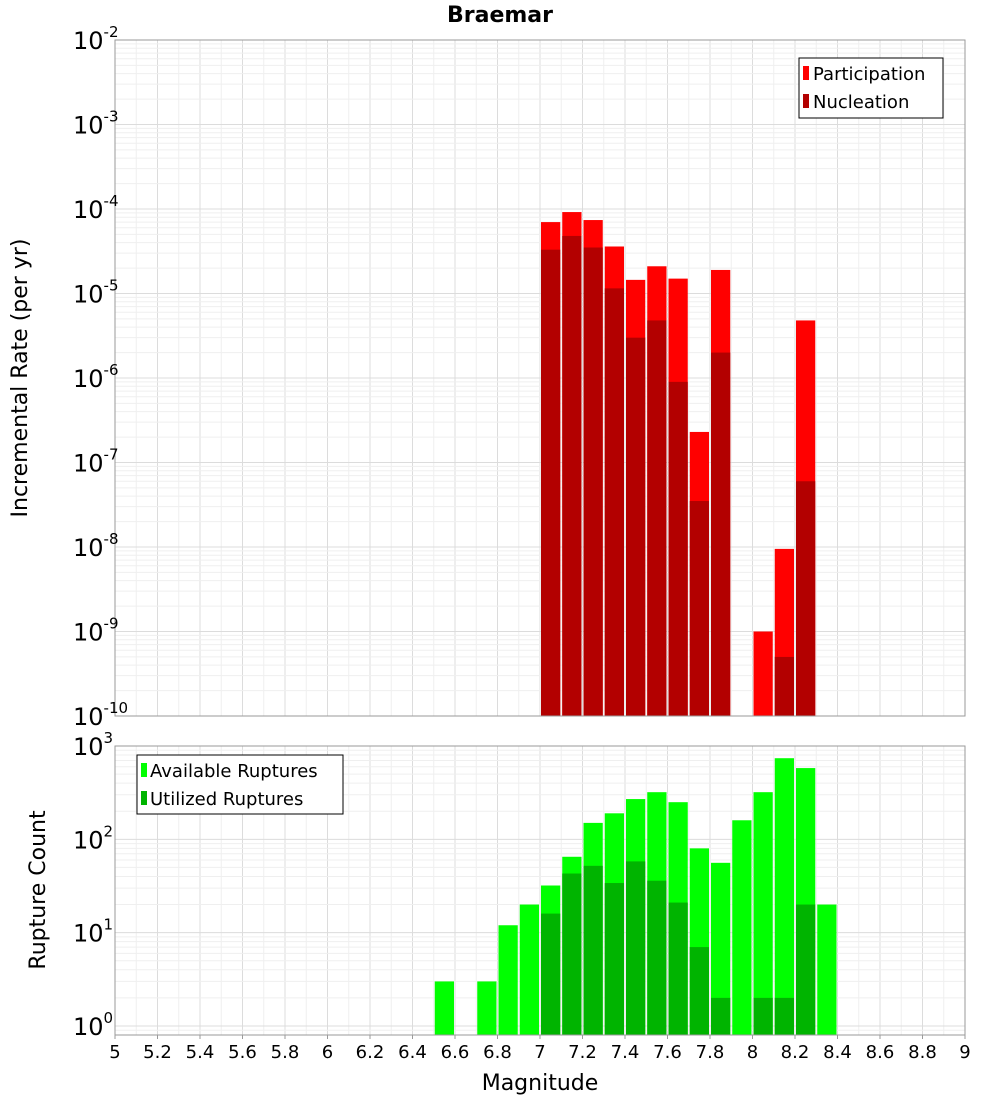 Image resolution: width=1000 pixels, height=1100 pixels. I want to click on x-tick-label: 7.2, so click(582, 1052).